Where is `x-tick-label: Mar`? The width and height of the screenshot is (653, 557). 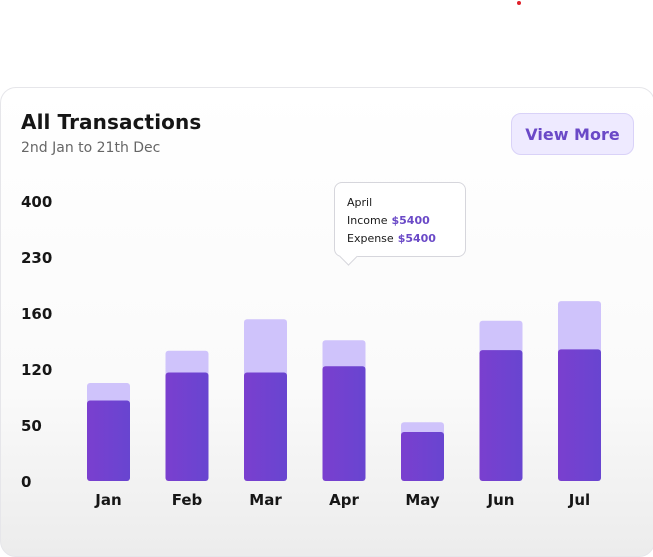 x-tick-label: Mar is located at coordinates (265, 500).